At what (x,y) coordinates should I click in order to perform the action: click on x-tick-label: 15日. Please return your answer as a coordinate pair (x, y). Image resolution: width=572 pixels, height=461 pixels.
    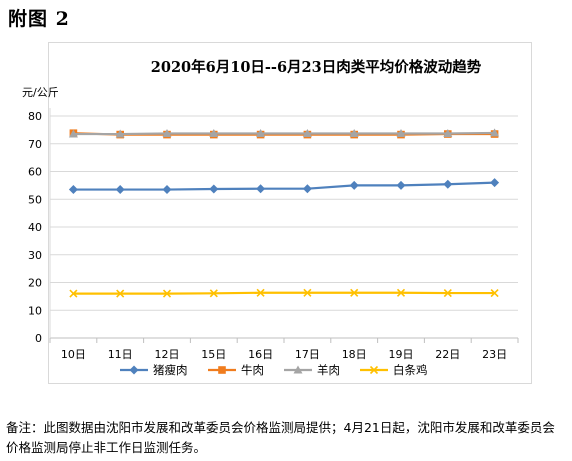
    Looking at the image, I should click on (213, 354).